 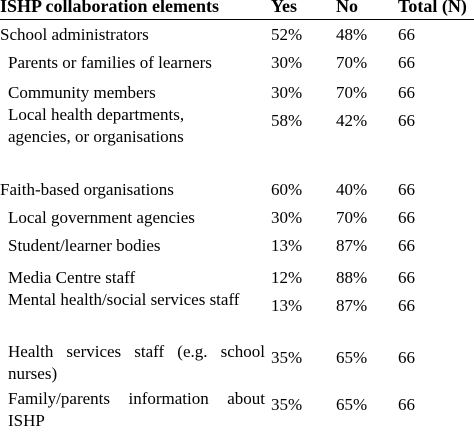 What do you see at coordinates (287, 189) in the screenshot?
I see `row-yes: 60%` at bounding box center [287, 189].